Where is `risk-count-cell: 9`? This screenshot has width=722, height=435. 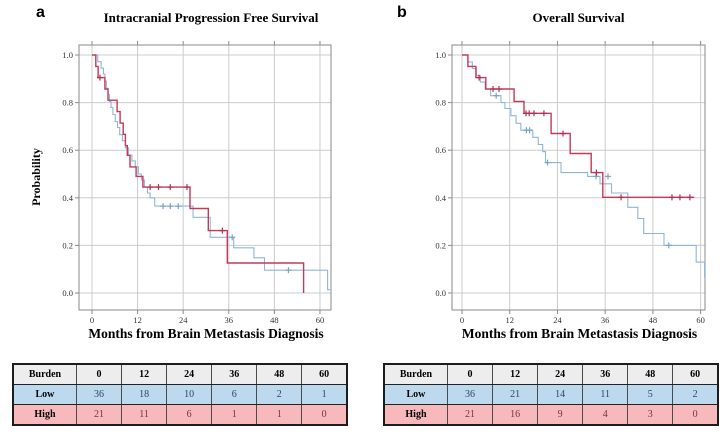 risk-count-cell: 9 is located at coordinates (560, 415).